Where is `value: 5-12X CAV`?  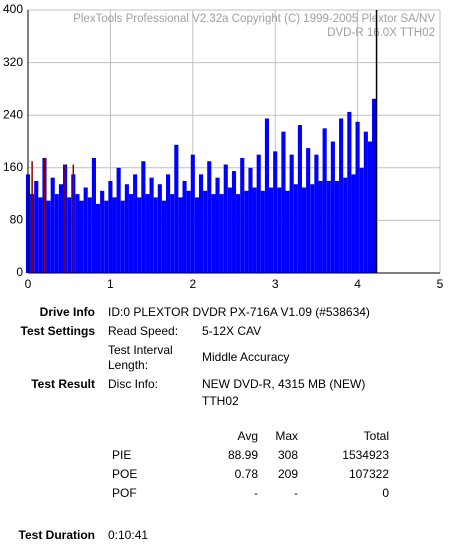 value: 5-12X CAV is located at coordinates (231, 331).